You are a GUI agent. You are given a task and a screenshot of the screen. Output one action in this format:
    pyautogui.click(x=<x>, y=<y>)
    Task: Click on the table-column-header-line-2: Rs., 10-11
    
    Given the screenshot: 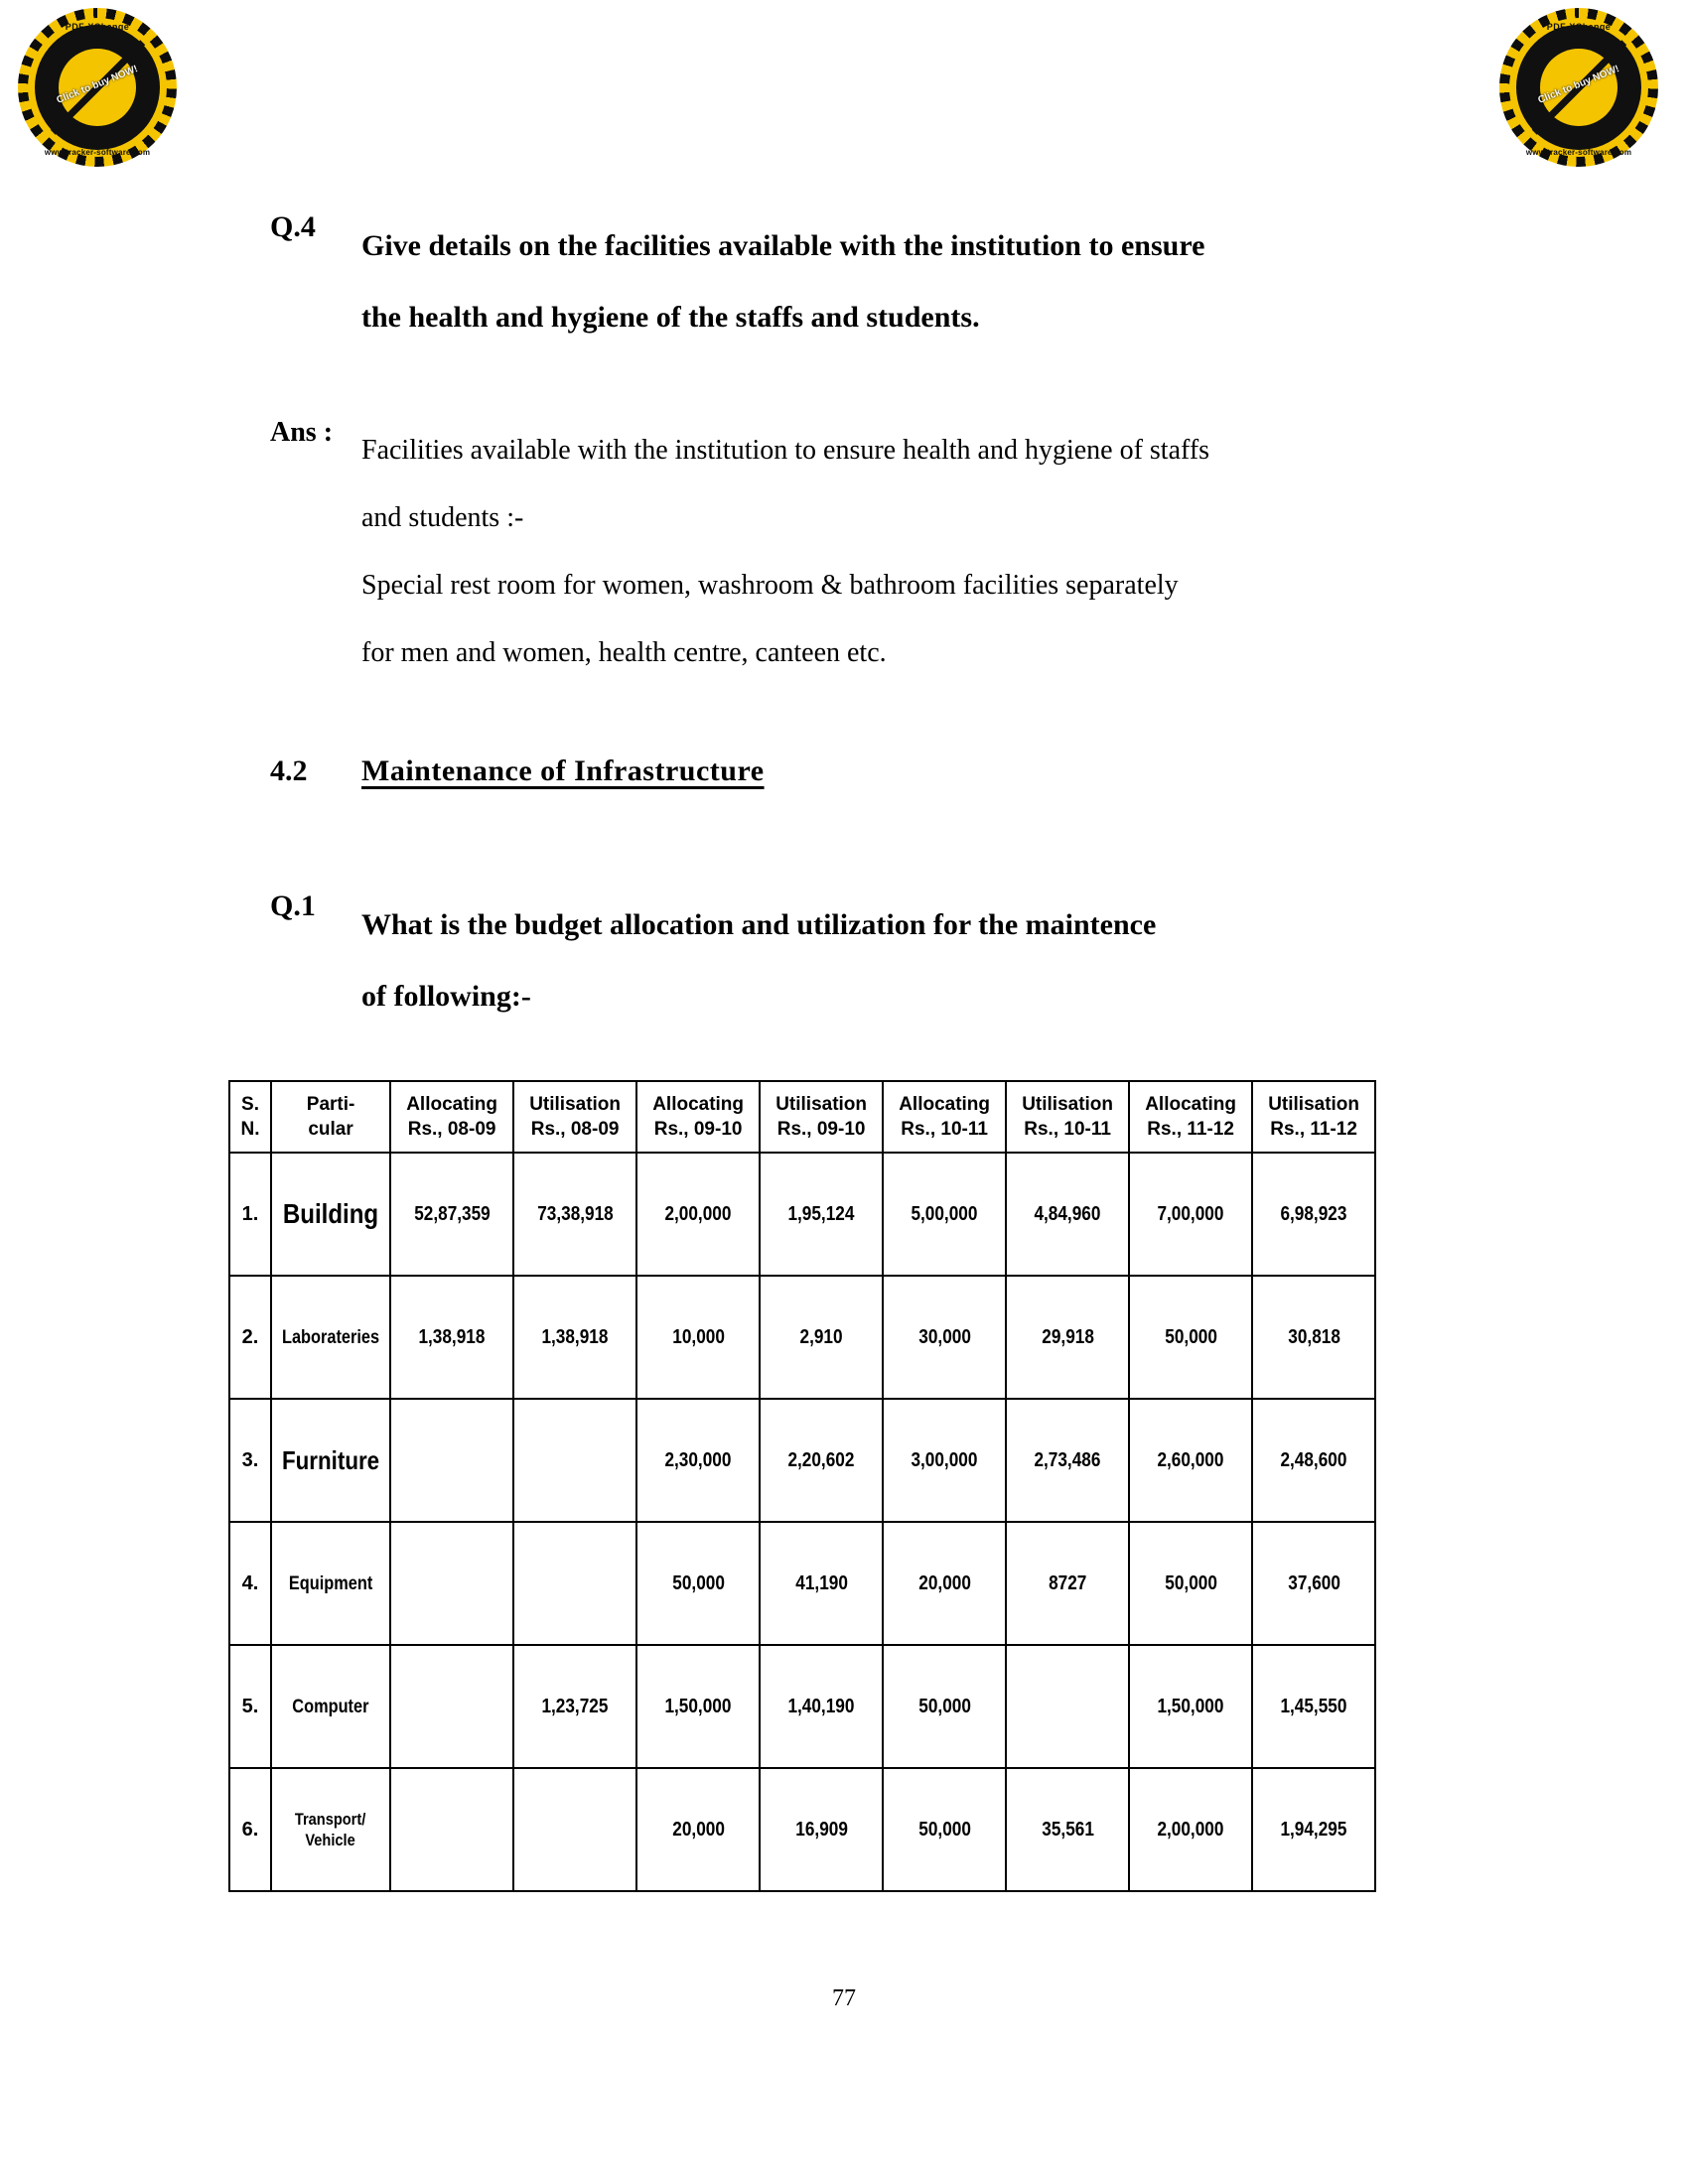 What is the action you would take?
    pyautogui.click(x=944, y=1129)
    